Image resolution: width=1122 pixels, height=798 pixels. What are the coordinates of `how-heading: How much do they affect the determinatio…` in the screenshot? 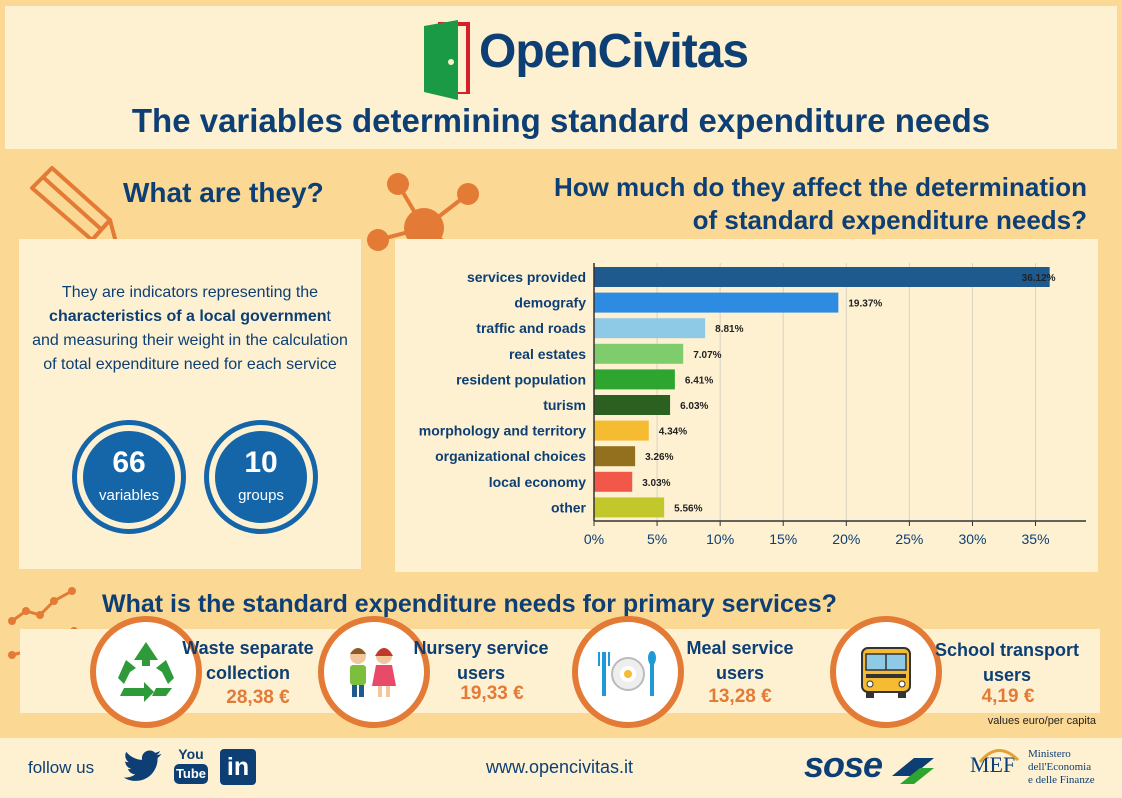 It's located at (820, 203).